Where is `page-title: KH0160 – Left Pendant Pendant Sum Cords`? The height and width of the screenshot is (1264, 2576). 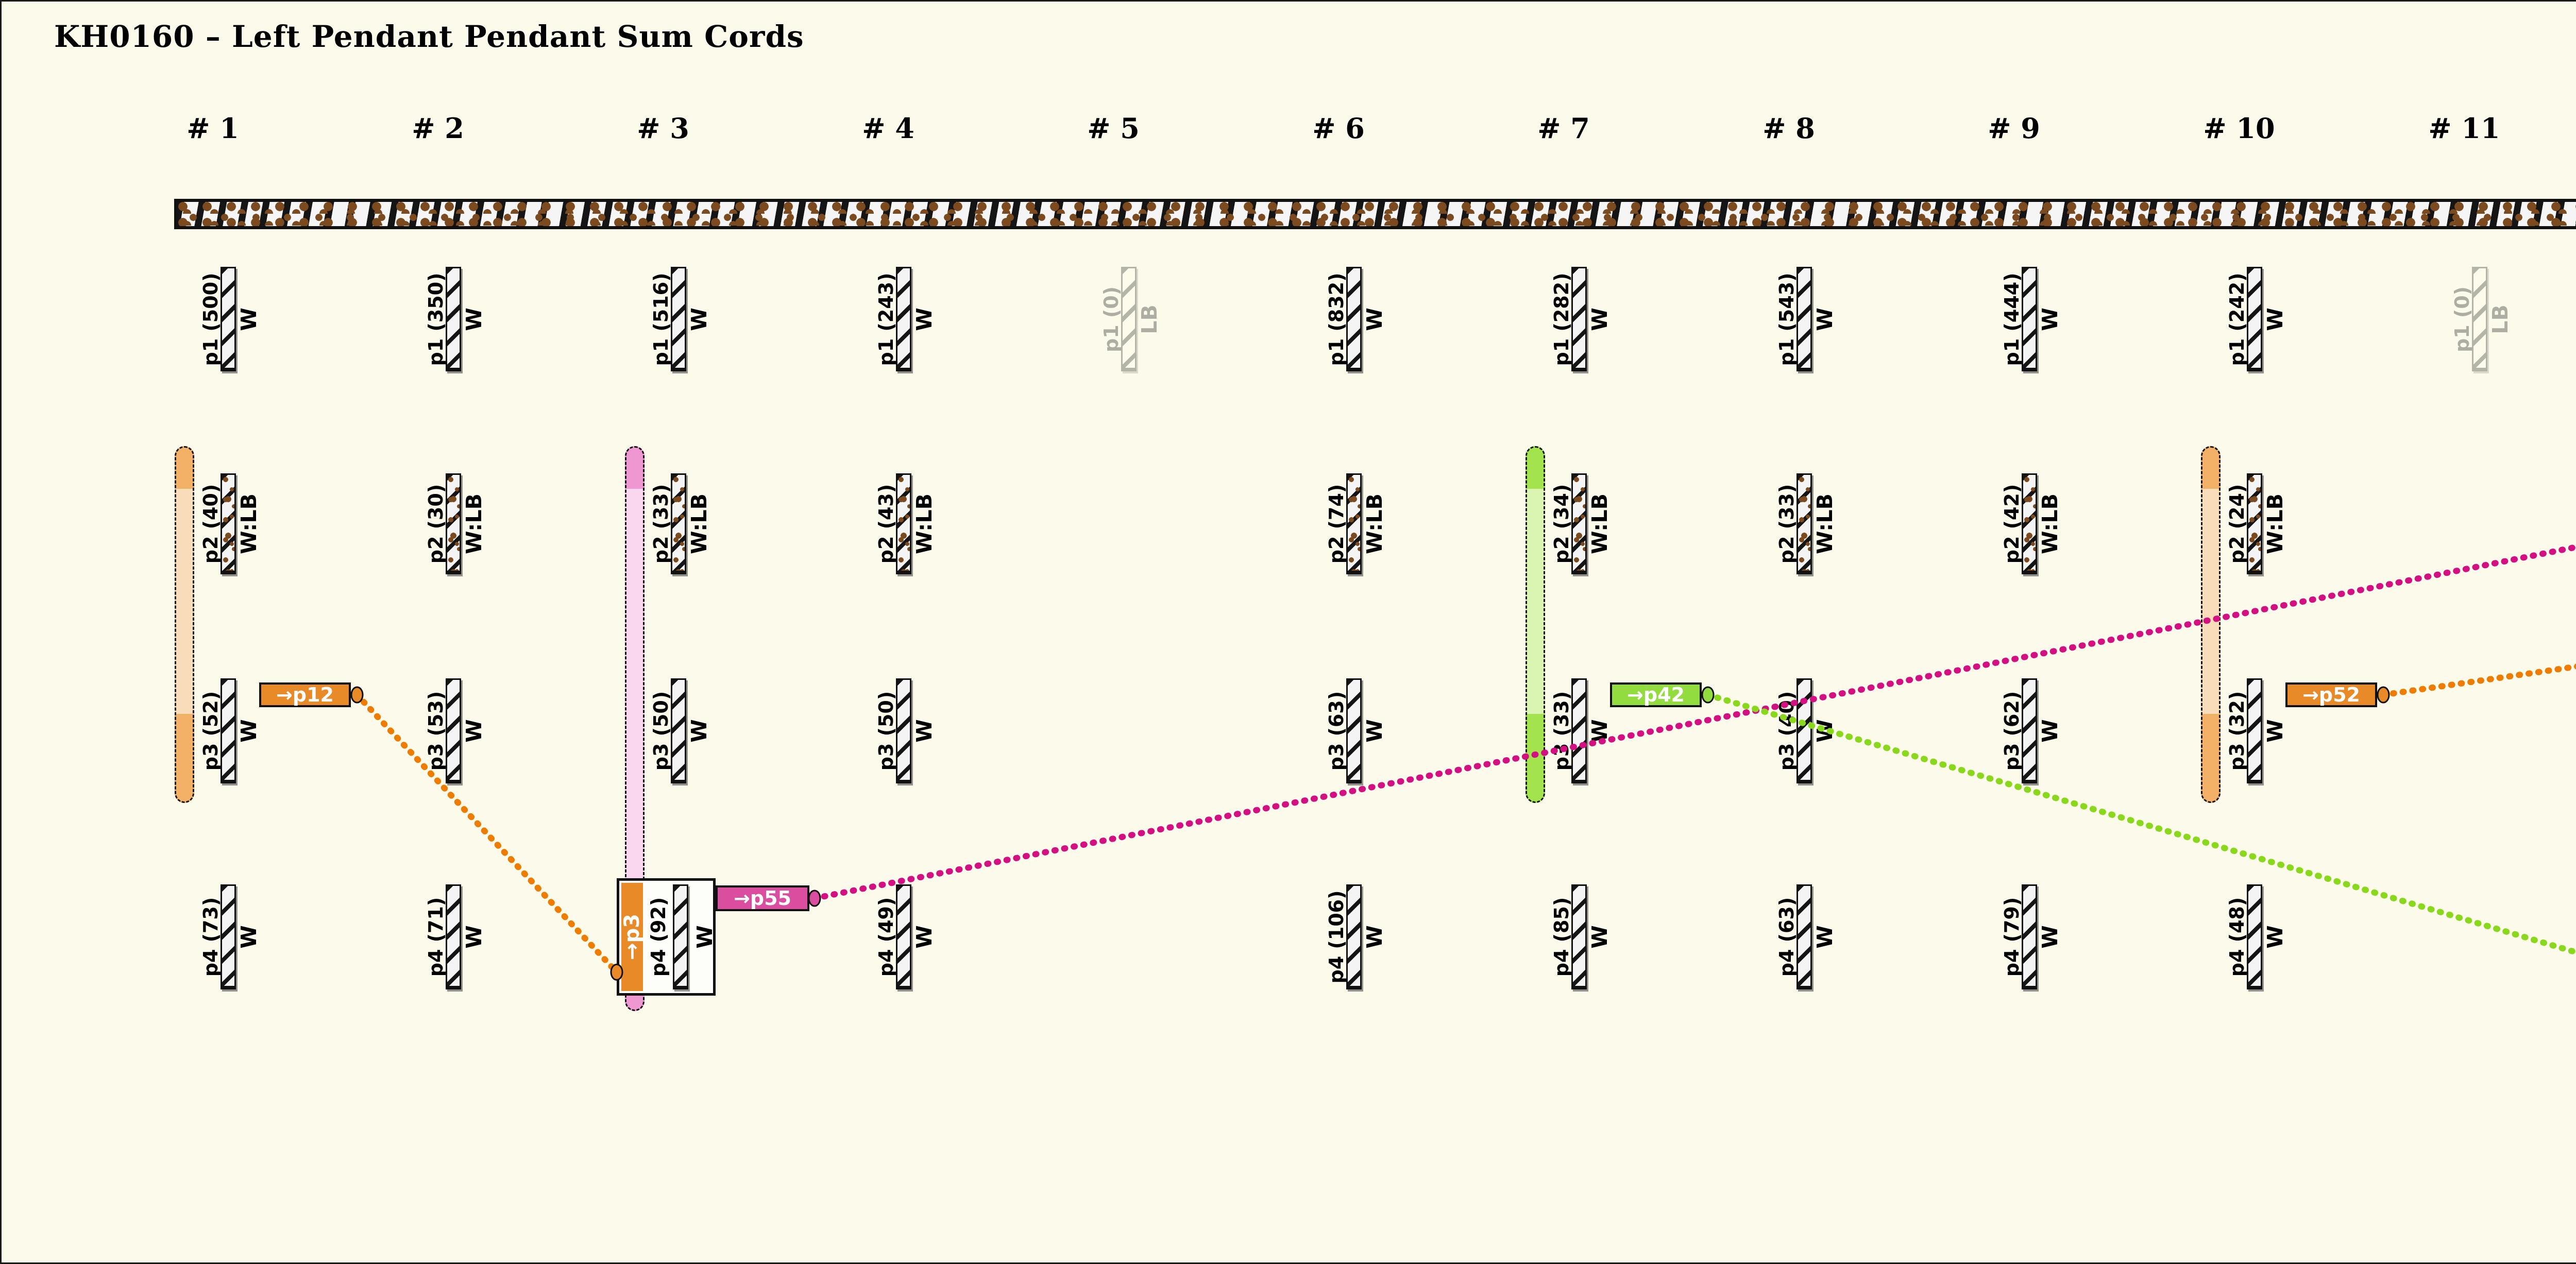
page-title: KH0160 – Left Pendant Pendant Sum Cords is located at coordinates (429, 36).